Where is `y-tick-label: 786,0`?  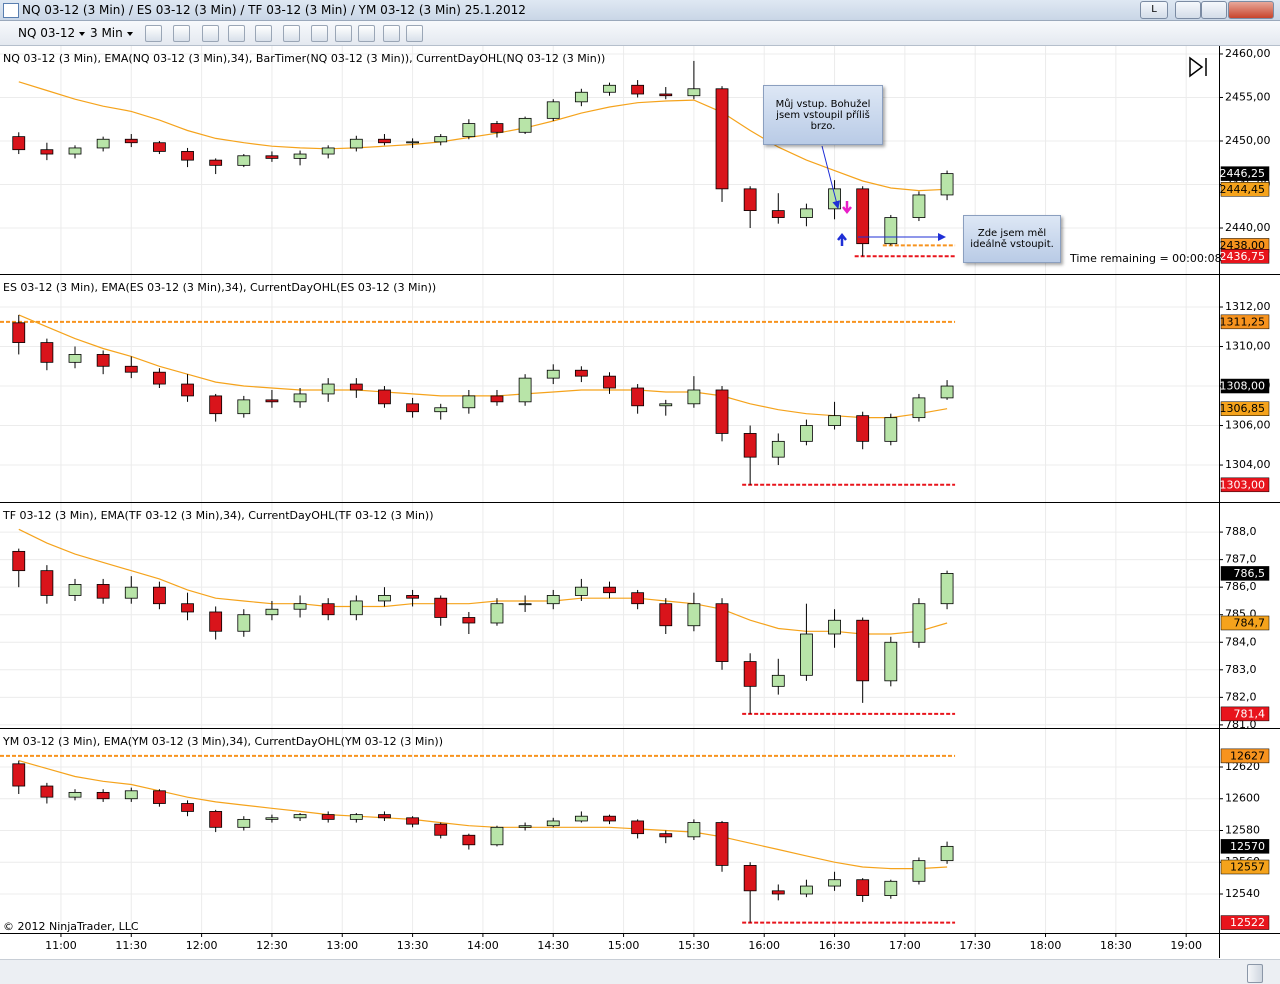
y-tick-label: 786,0 is located at coordinates (1241, 586).